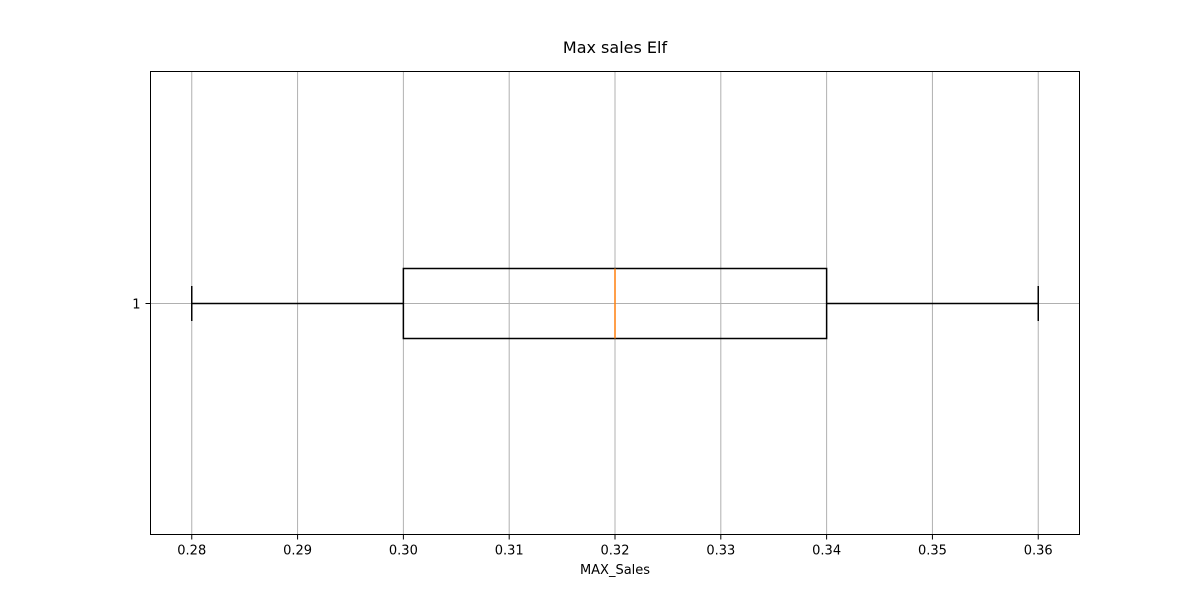  I want to click on x-tick-label: 0.30, so click(403, 551).